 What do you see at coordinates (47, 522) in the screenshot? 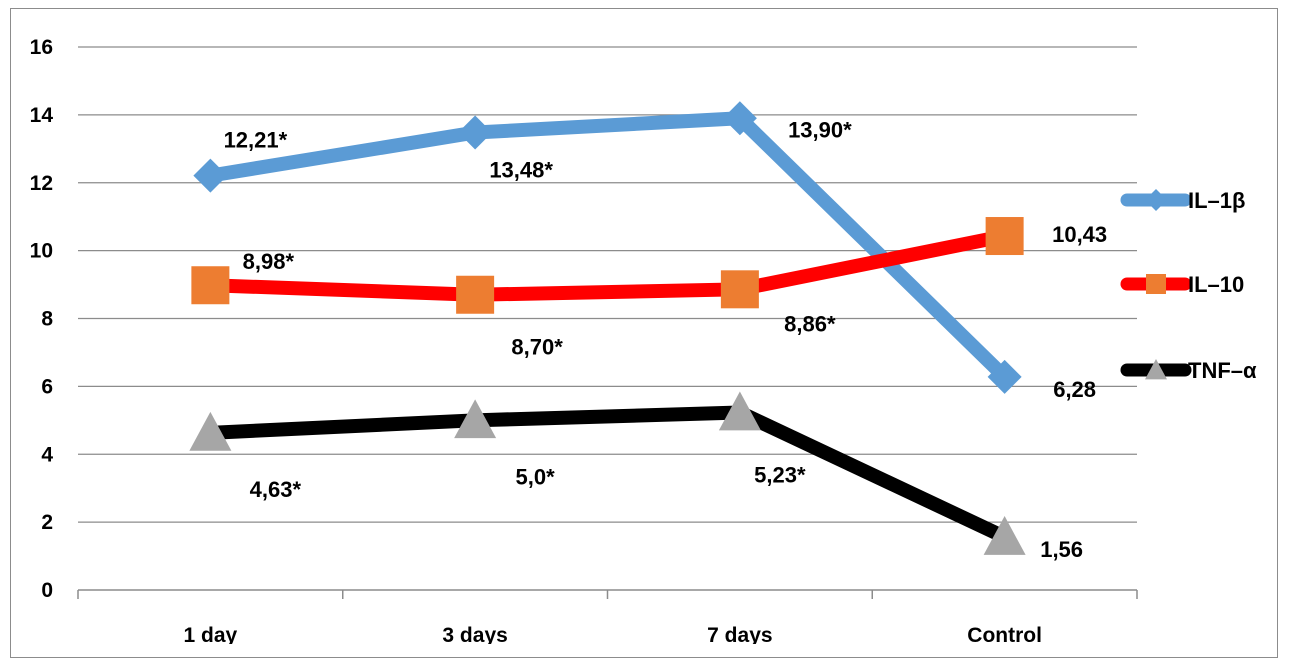
I see `y-tick-label: 2` at bounding box center [47, 522].